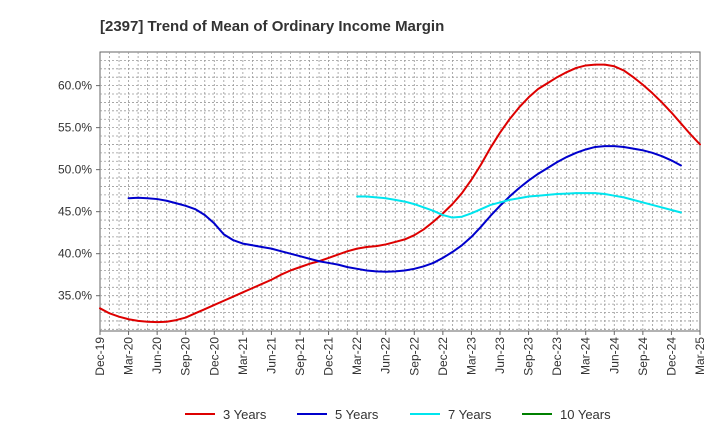 Image resolution: width=720 pixels, height=440 pixels. What do you see at coordinates (557, 356) in the screenshot?
I see `x-tick-label: Dec-23` at bounding box center [557, 356].